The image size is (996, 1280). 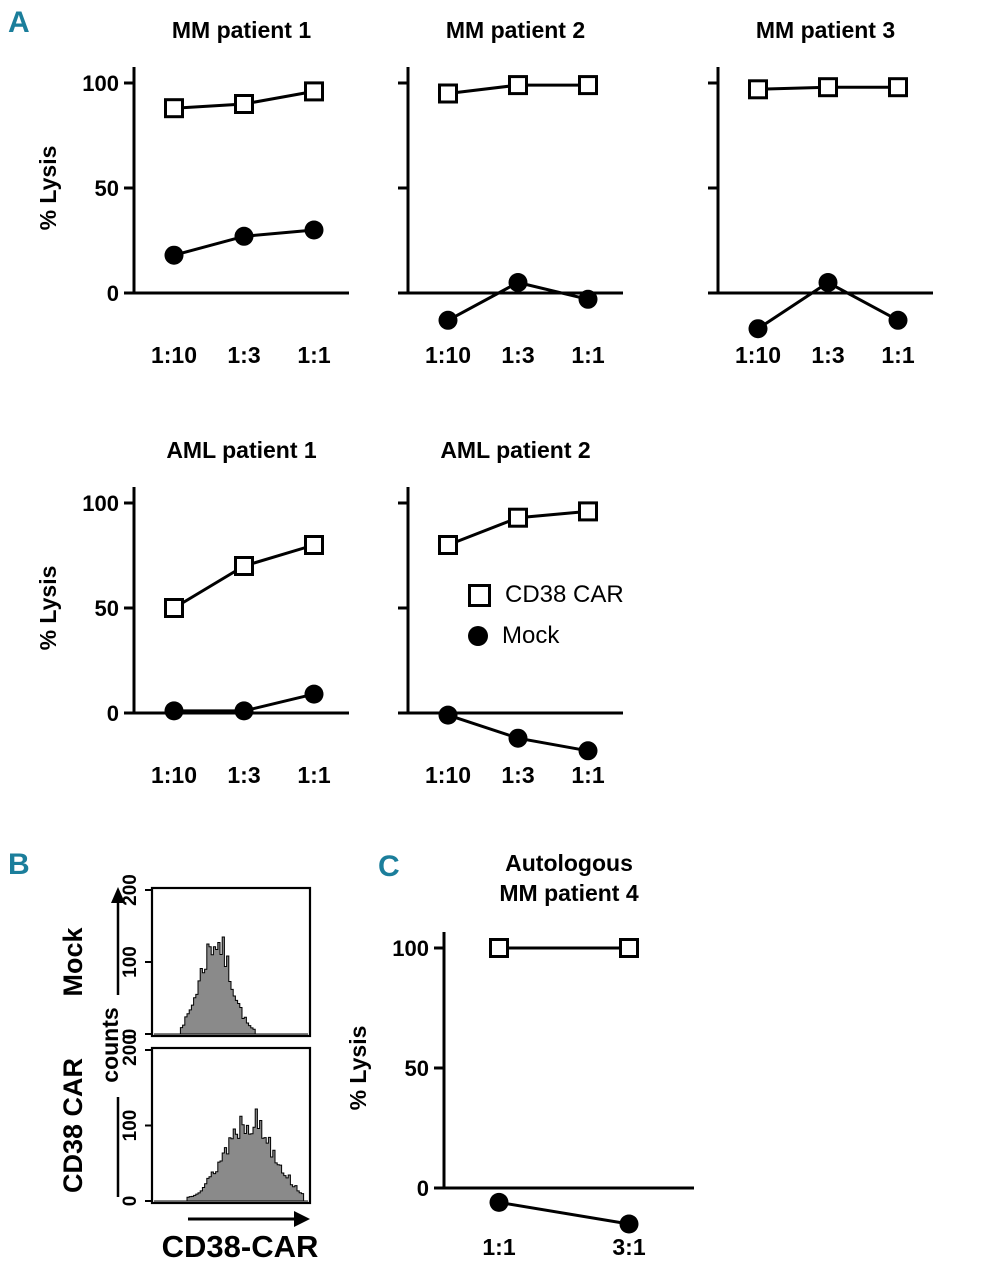 I want to click on panel-a-label: A, so click(x=19, y=22).